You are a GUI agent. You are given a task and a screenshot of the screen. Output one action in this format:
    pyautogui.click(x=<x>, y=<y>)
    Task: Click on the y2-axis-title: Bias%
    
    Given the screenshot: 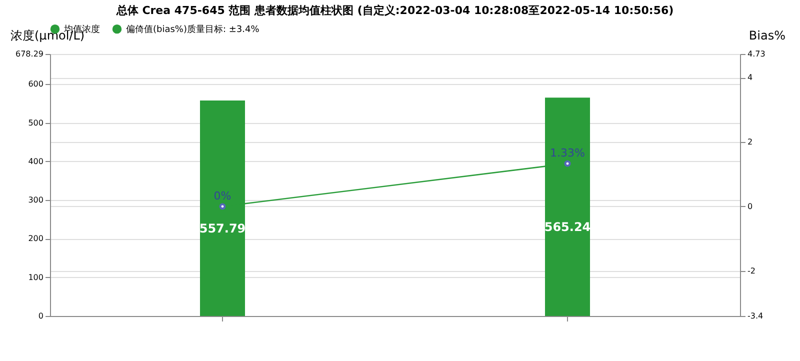 What is the action you would take?
    pyautogui.click(x=767, y=35)
    